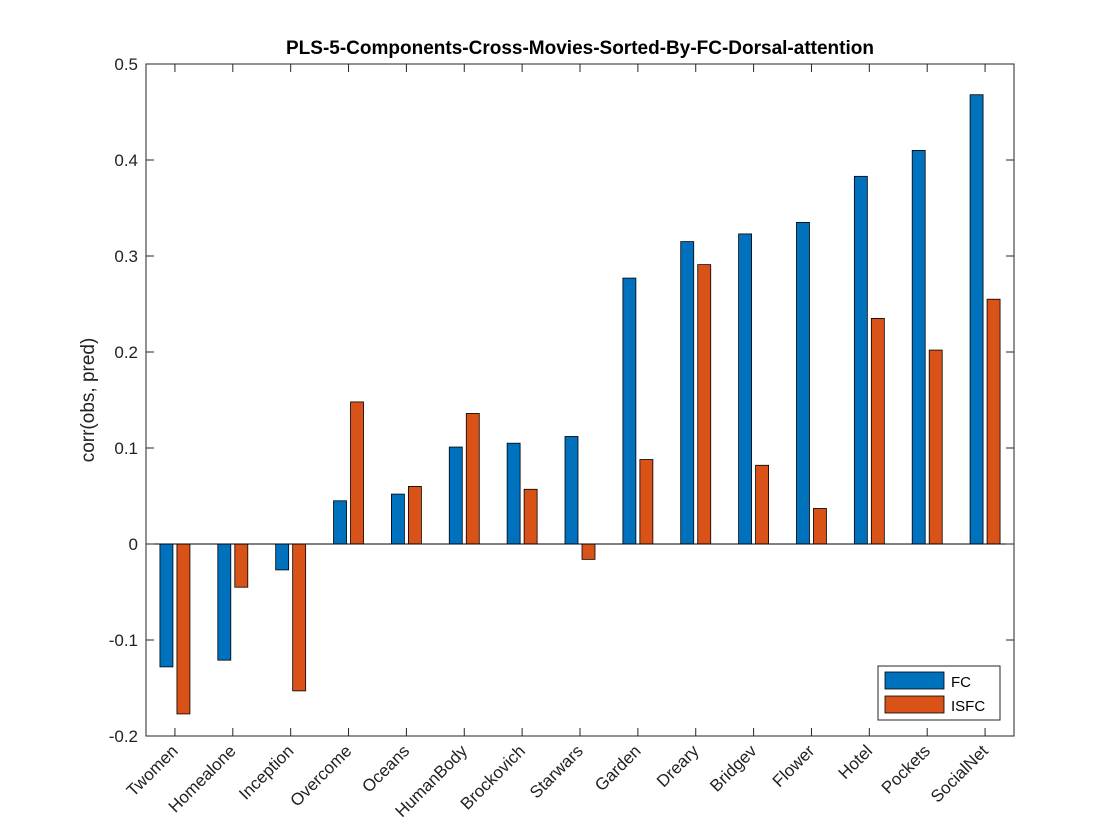  What do you see at coordinates (588, 551) in the screenshot?
I see `bar-isfc-starwars` at bounding box center [588, 551].